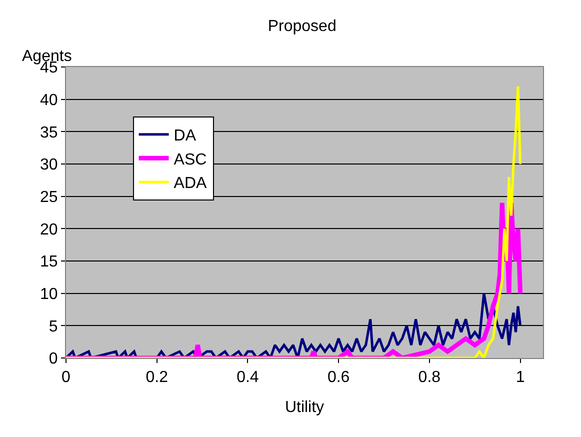 The width and height of the screenshot is (581, 437). I want to click on y-tick-label: 10, so click(49, 294).